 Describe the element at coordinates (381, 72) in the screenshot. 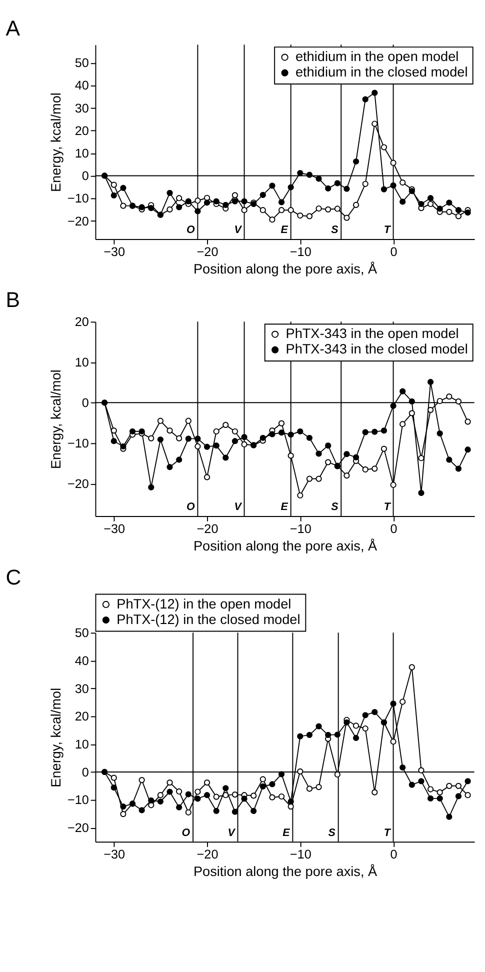

I see `legend-label: ethidium in the closed model` at that location.